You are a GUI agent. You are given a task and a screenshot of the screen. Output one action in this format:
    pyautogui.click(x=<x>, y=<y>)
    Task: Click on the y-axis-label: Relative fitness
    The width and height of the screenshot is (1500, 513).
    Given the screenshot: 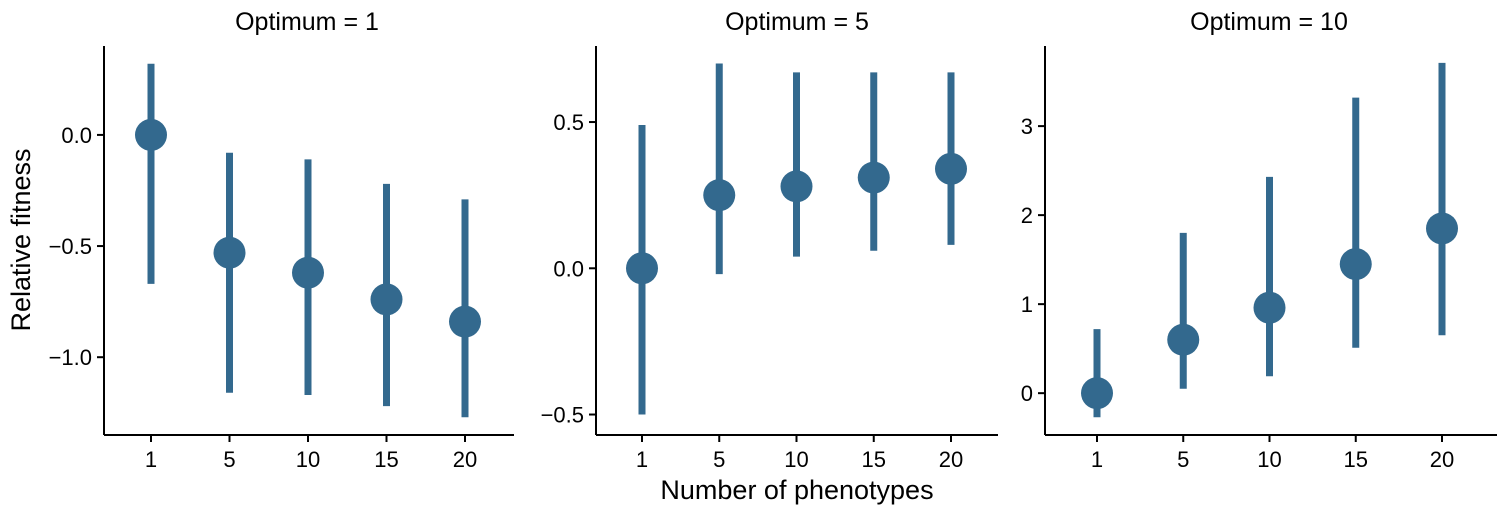 What is the action you would take?
    pyautogui.click(x=21, y=239)
    